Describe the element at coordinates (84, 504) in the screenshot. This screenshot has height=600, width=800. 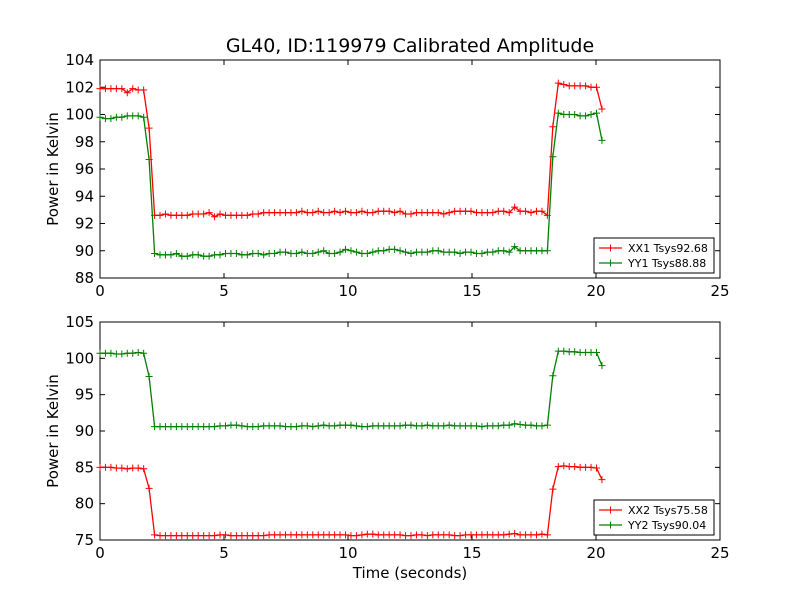
I see `y-tick-label: 80` at that location.